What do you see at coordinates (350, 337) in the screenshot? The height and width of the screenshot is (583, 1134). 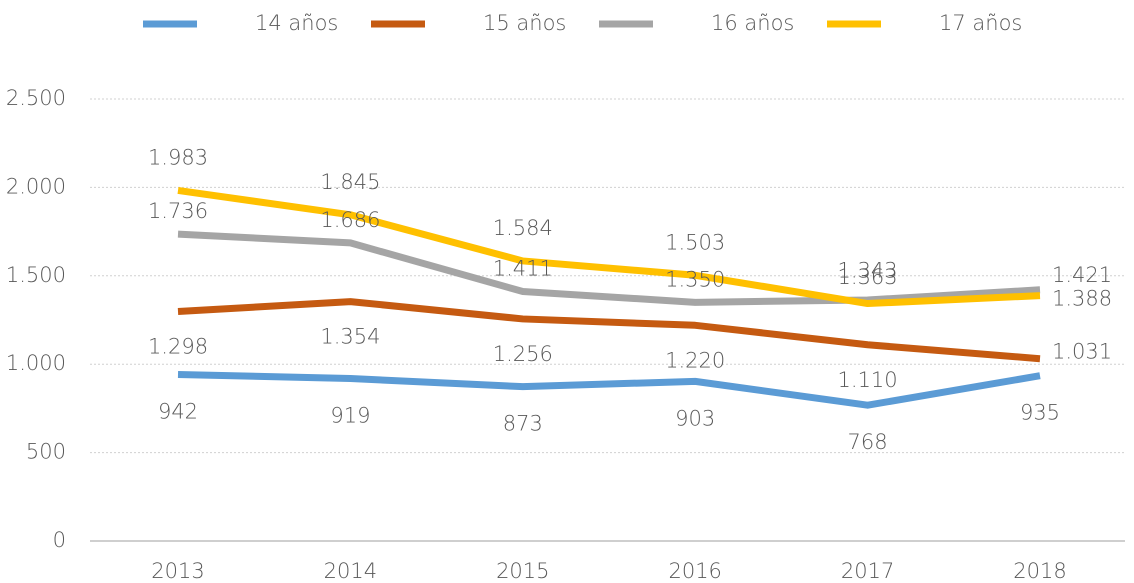 I see `data-label: 1.354` at bounding box center [350, 337].